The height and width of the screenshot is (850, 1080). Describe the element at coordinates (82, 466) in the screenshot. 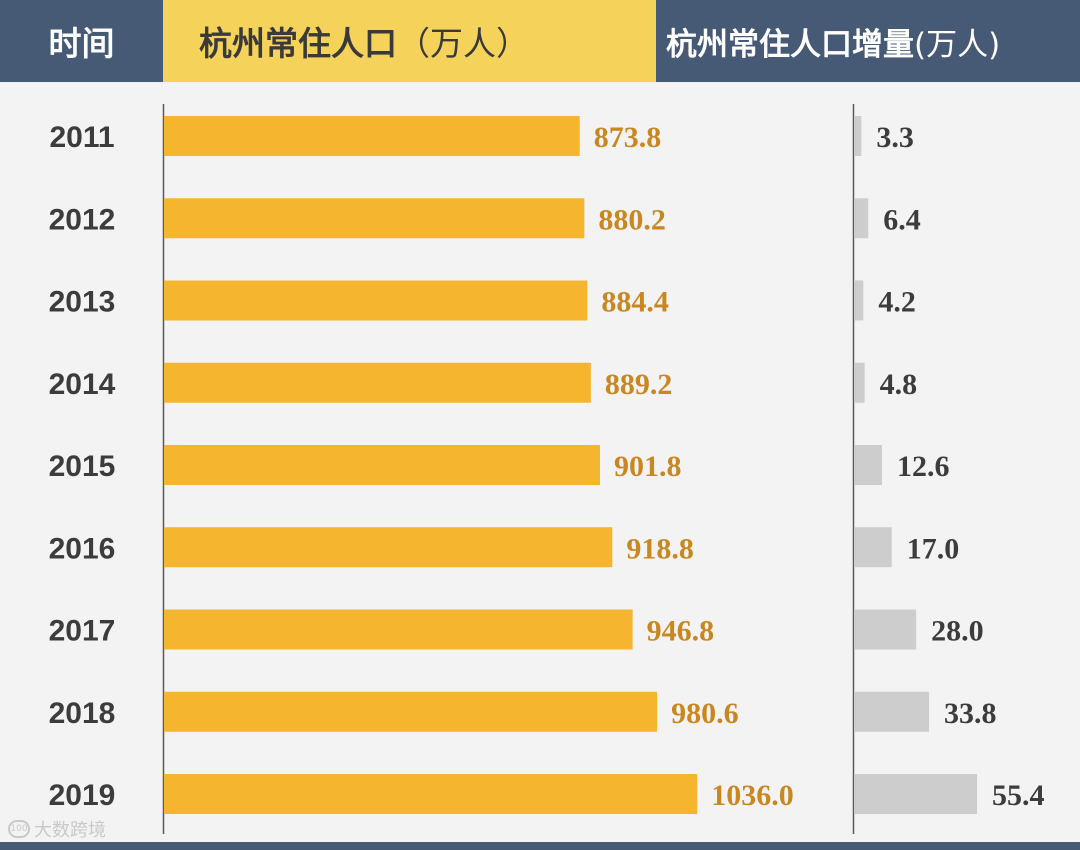

I see `year-label: 2015` at that location.